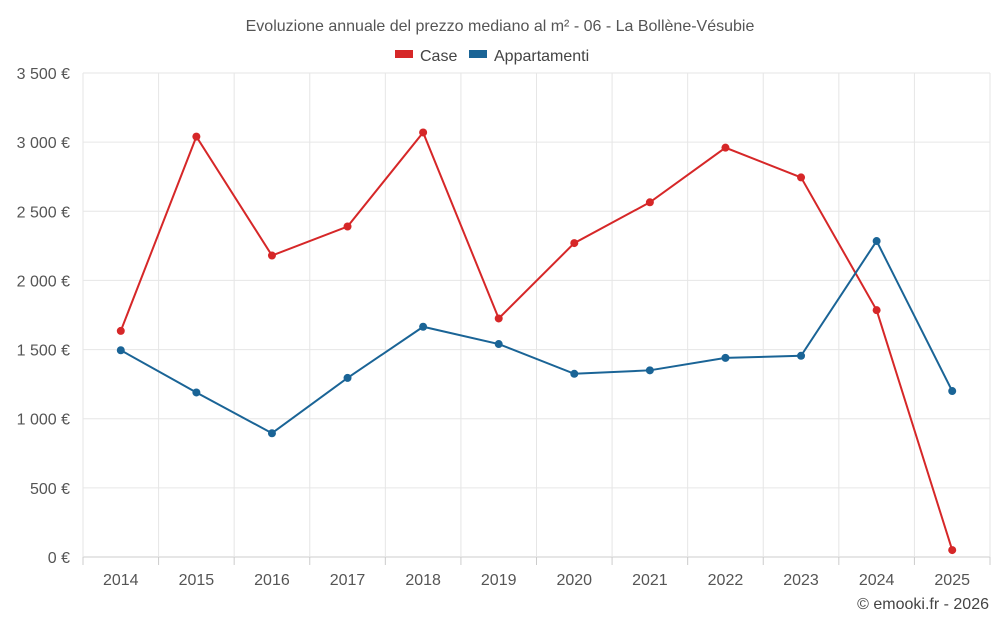 Image resolution: width=1000 pixels, height=625 pixels. I want to click on x-tick-label: 2015, so click(197, 580).